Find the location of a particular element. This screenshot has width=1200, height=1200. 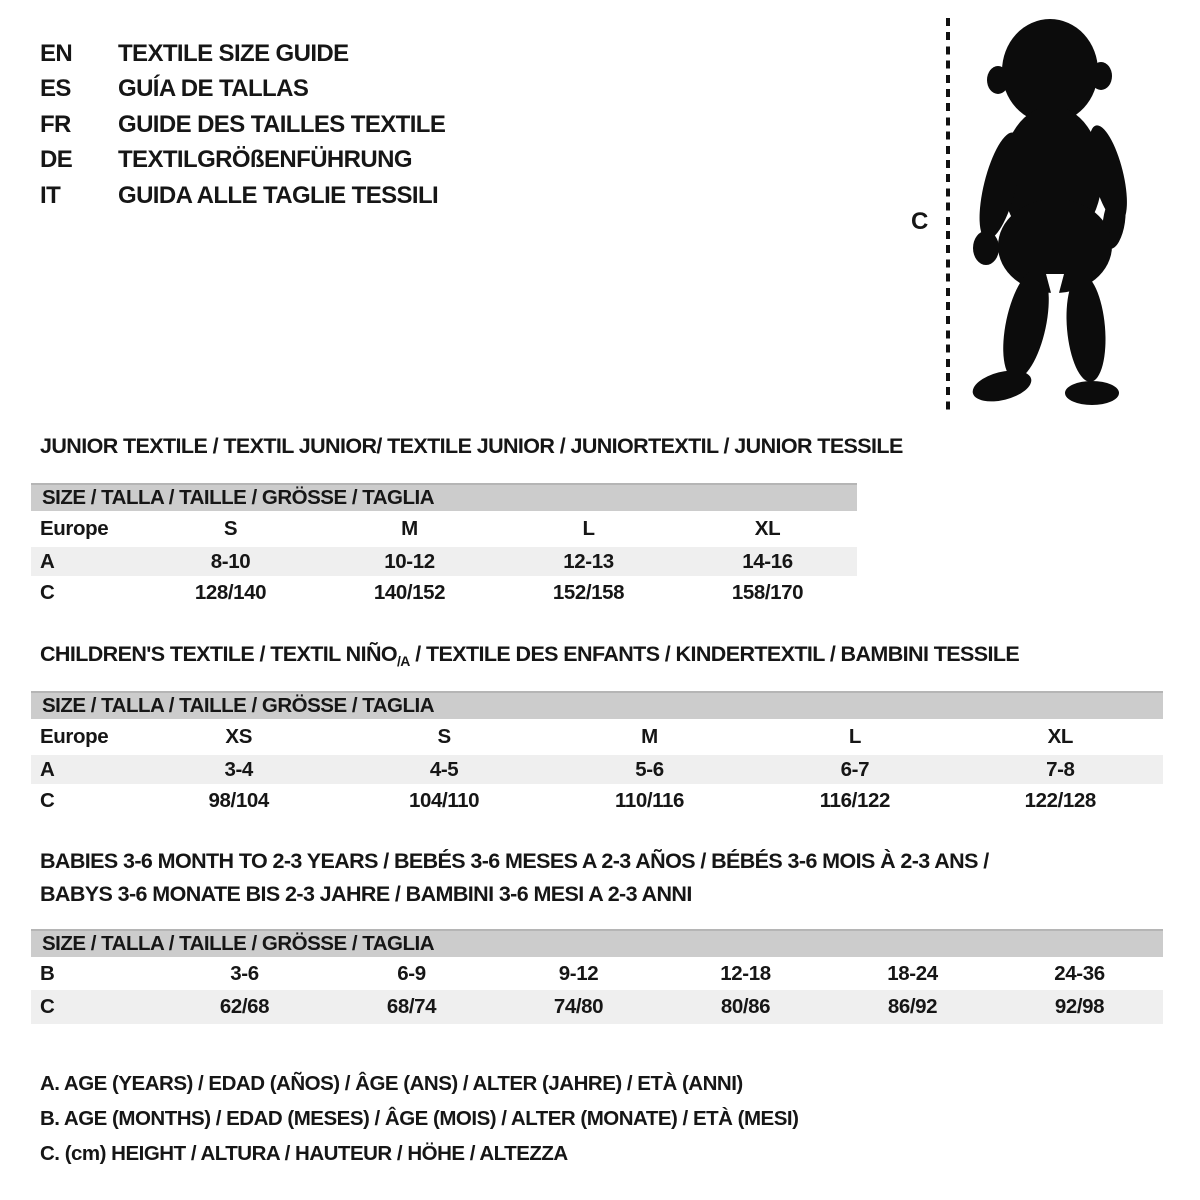

language-row: DE TEXTILGRÖßENFÜHRUNG is located at coordinates (242, 161).